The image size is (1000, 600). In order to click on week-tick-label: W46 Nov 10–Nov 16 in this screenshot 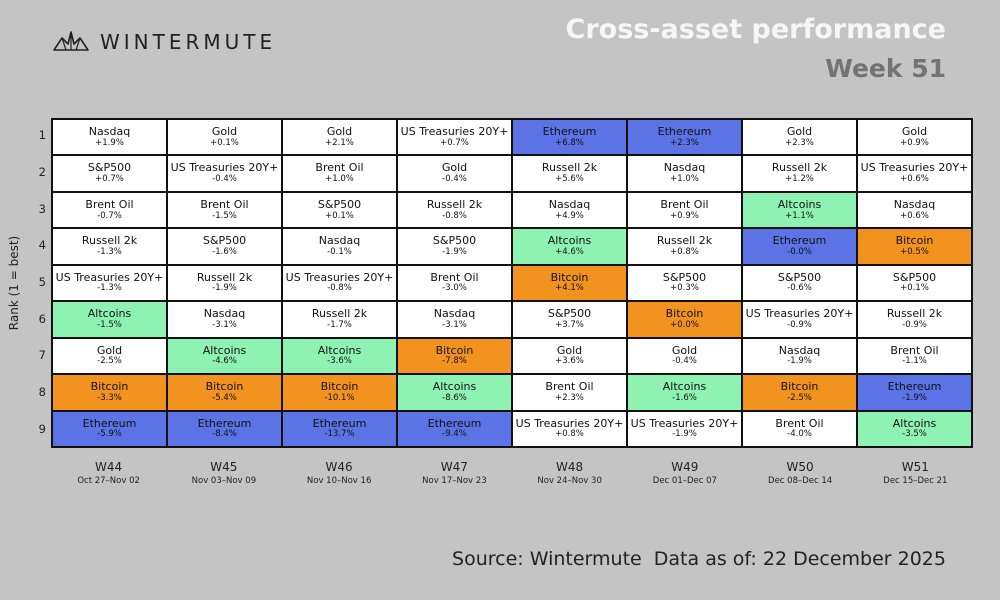, I will do `click(339, 473)`.